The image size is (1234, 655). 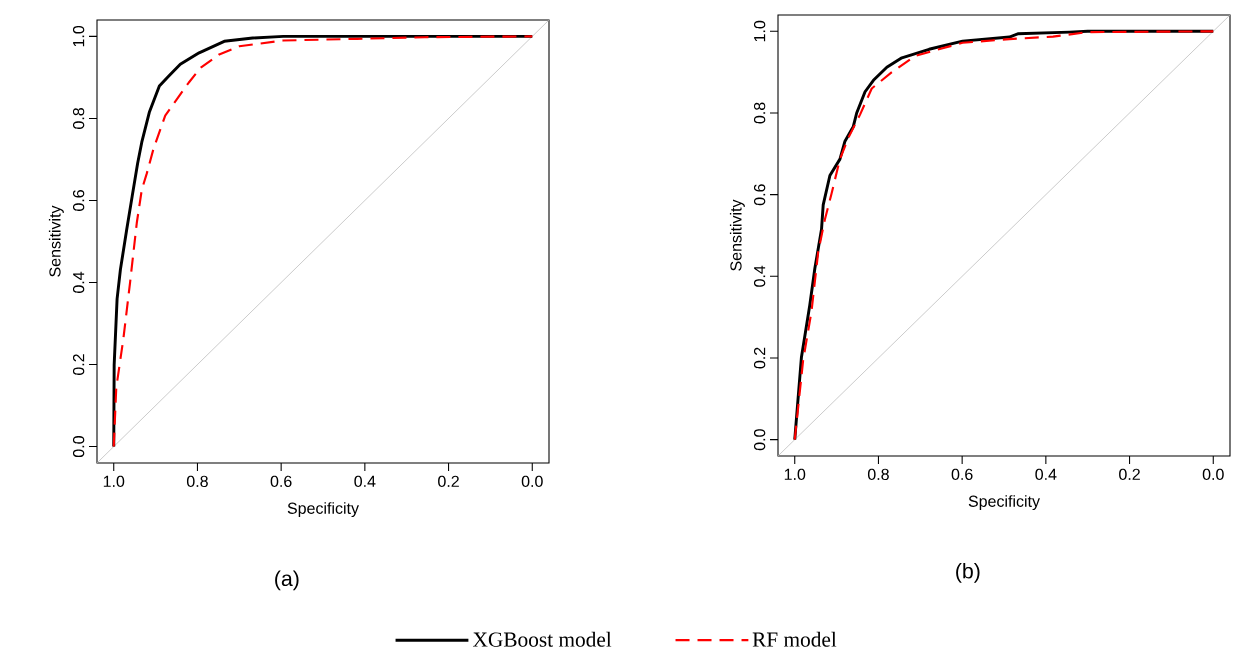 What do you see at coordinates (968, 572) in the screenshot?
I see `text: (b)` at bounding box center [968, 572].